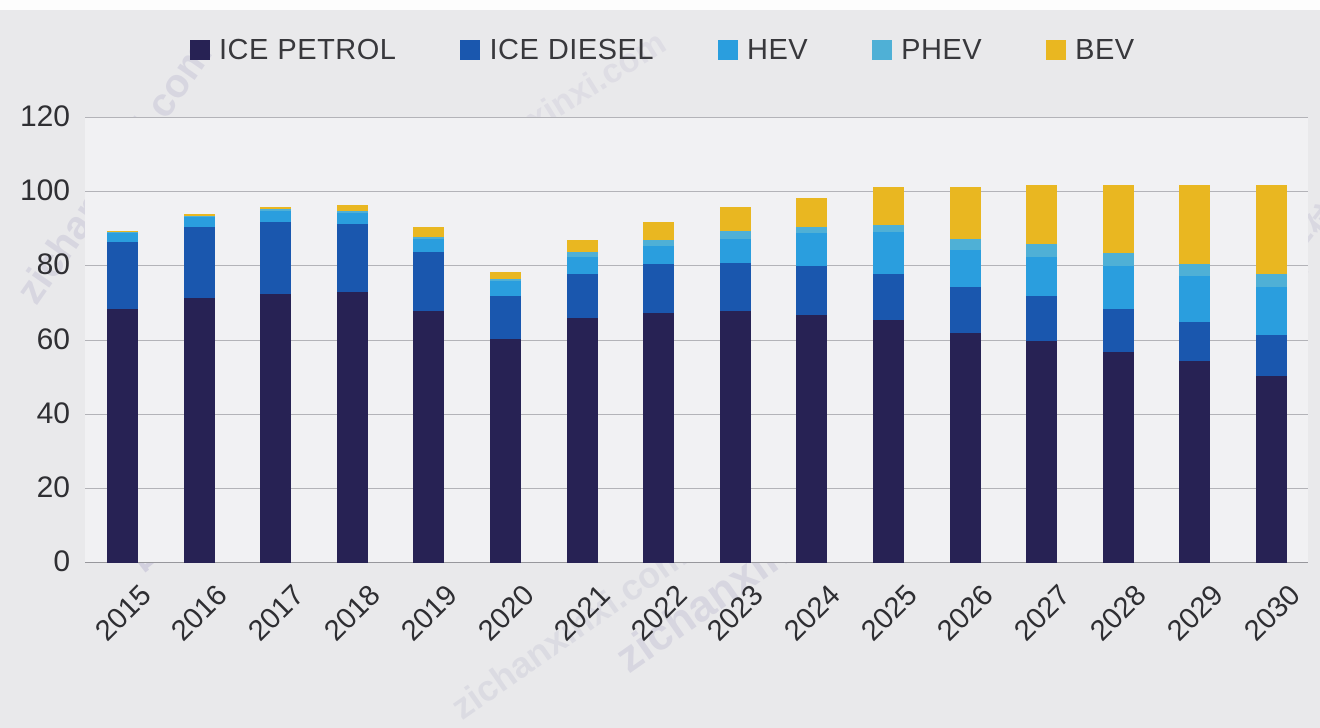 The width and height of the screenshot is (1320, 728). I want to click on x-tick-2020: 2020, so click(506, 613).